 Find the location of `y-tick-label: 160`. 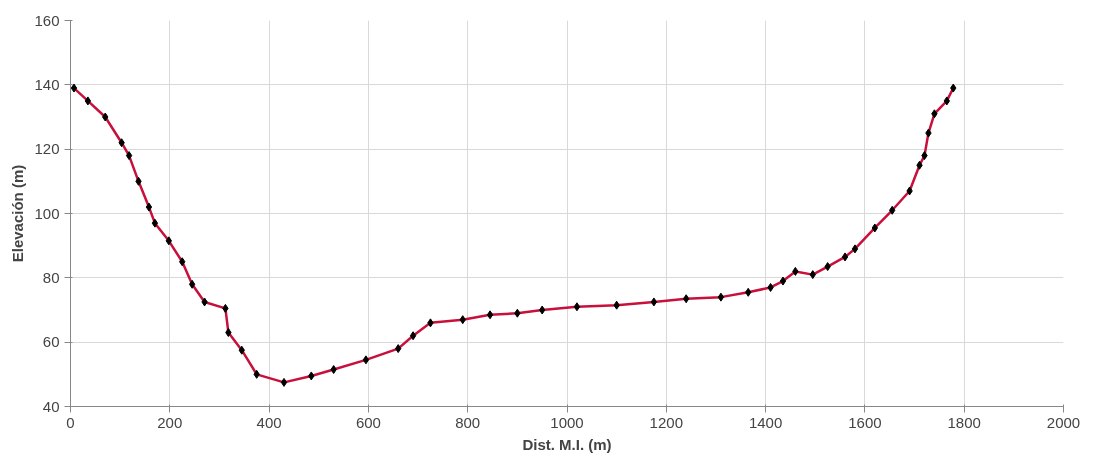

y-tick-label: 160 is located at coordinates (47, 20).